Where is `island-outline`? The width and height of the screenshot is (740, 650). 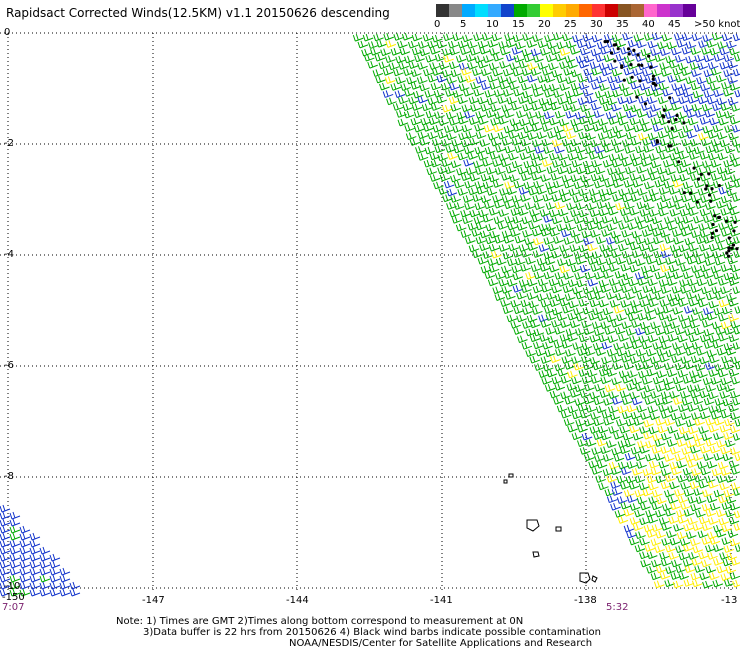
island-outline is located at coordinates (536, 554).